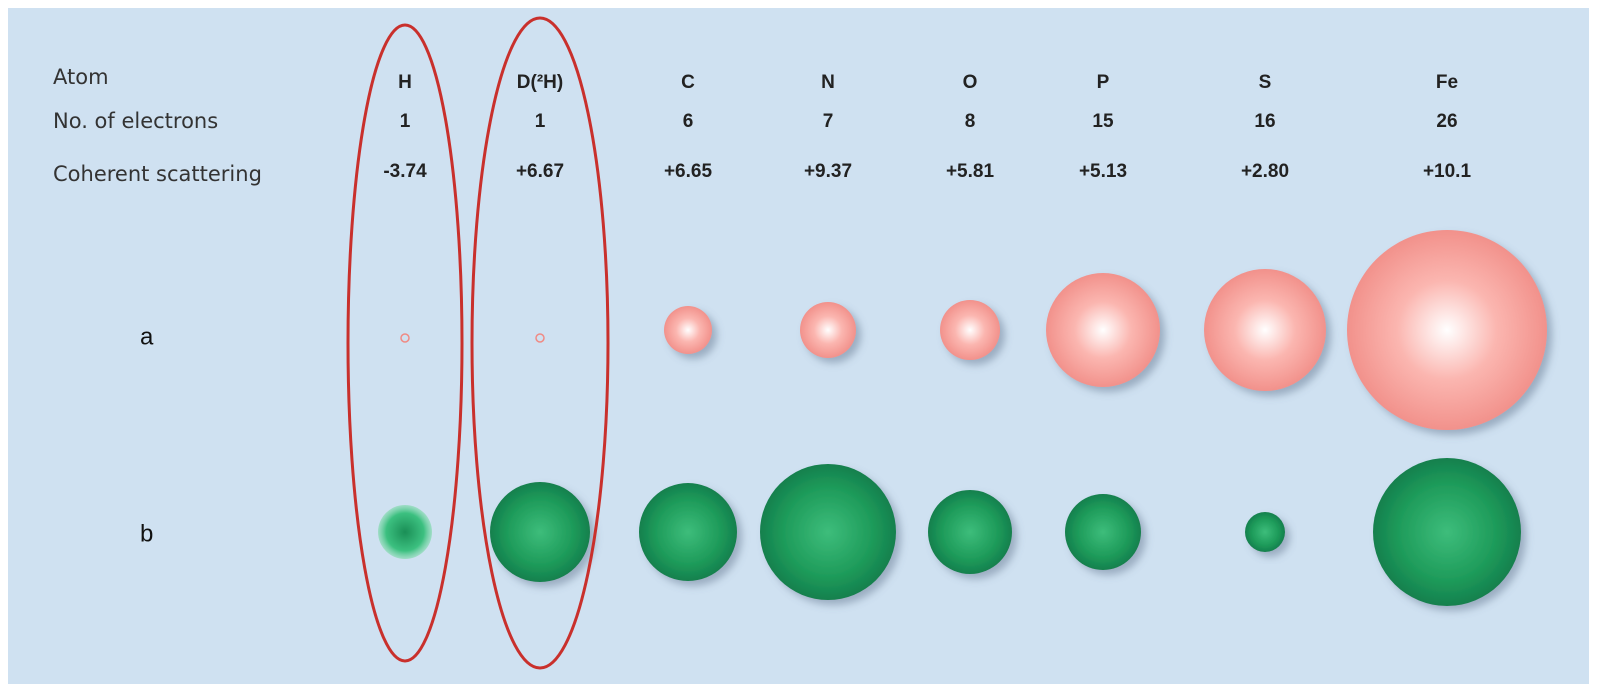 This screenshot has height=696, width=1597. What do you see at coordinates (81, 77) in the screenshot?
I see `row-label: Atom` at bounding box center [81, 77].